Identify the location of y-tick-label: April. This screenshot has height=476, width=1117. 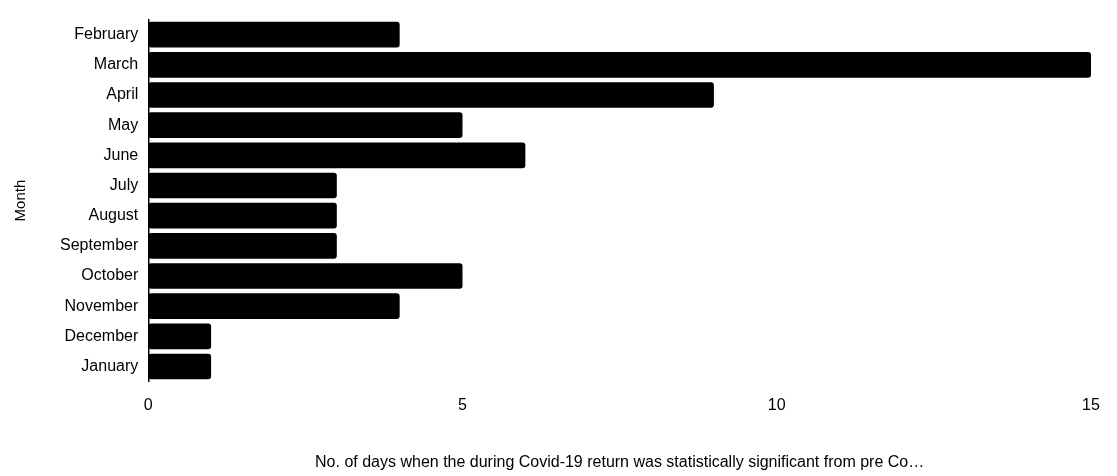
(122, 94).